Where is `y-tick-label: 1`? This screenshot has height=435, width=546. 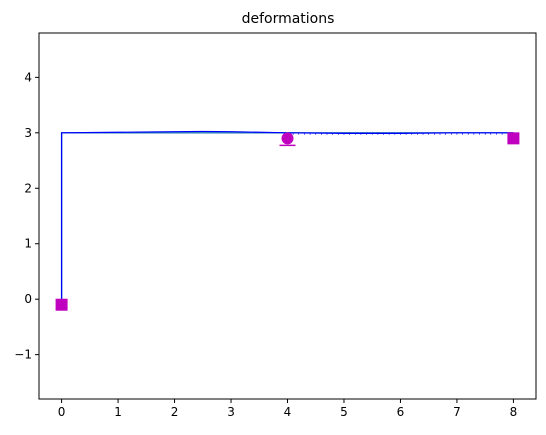 y-tick-label: 1 is located at coordinates (28, 244).